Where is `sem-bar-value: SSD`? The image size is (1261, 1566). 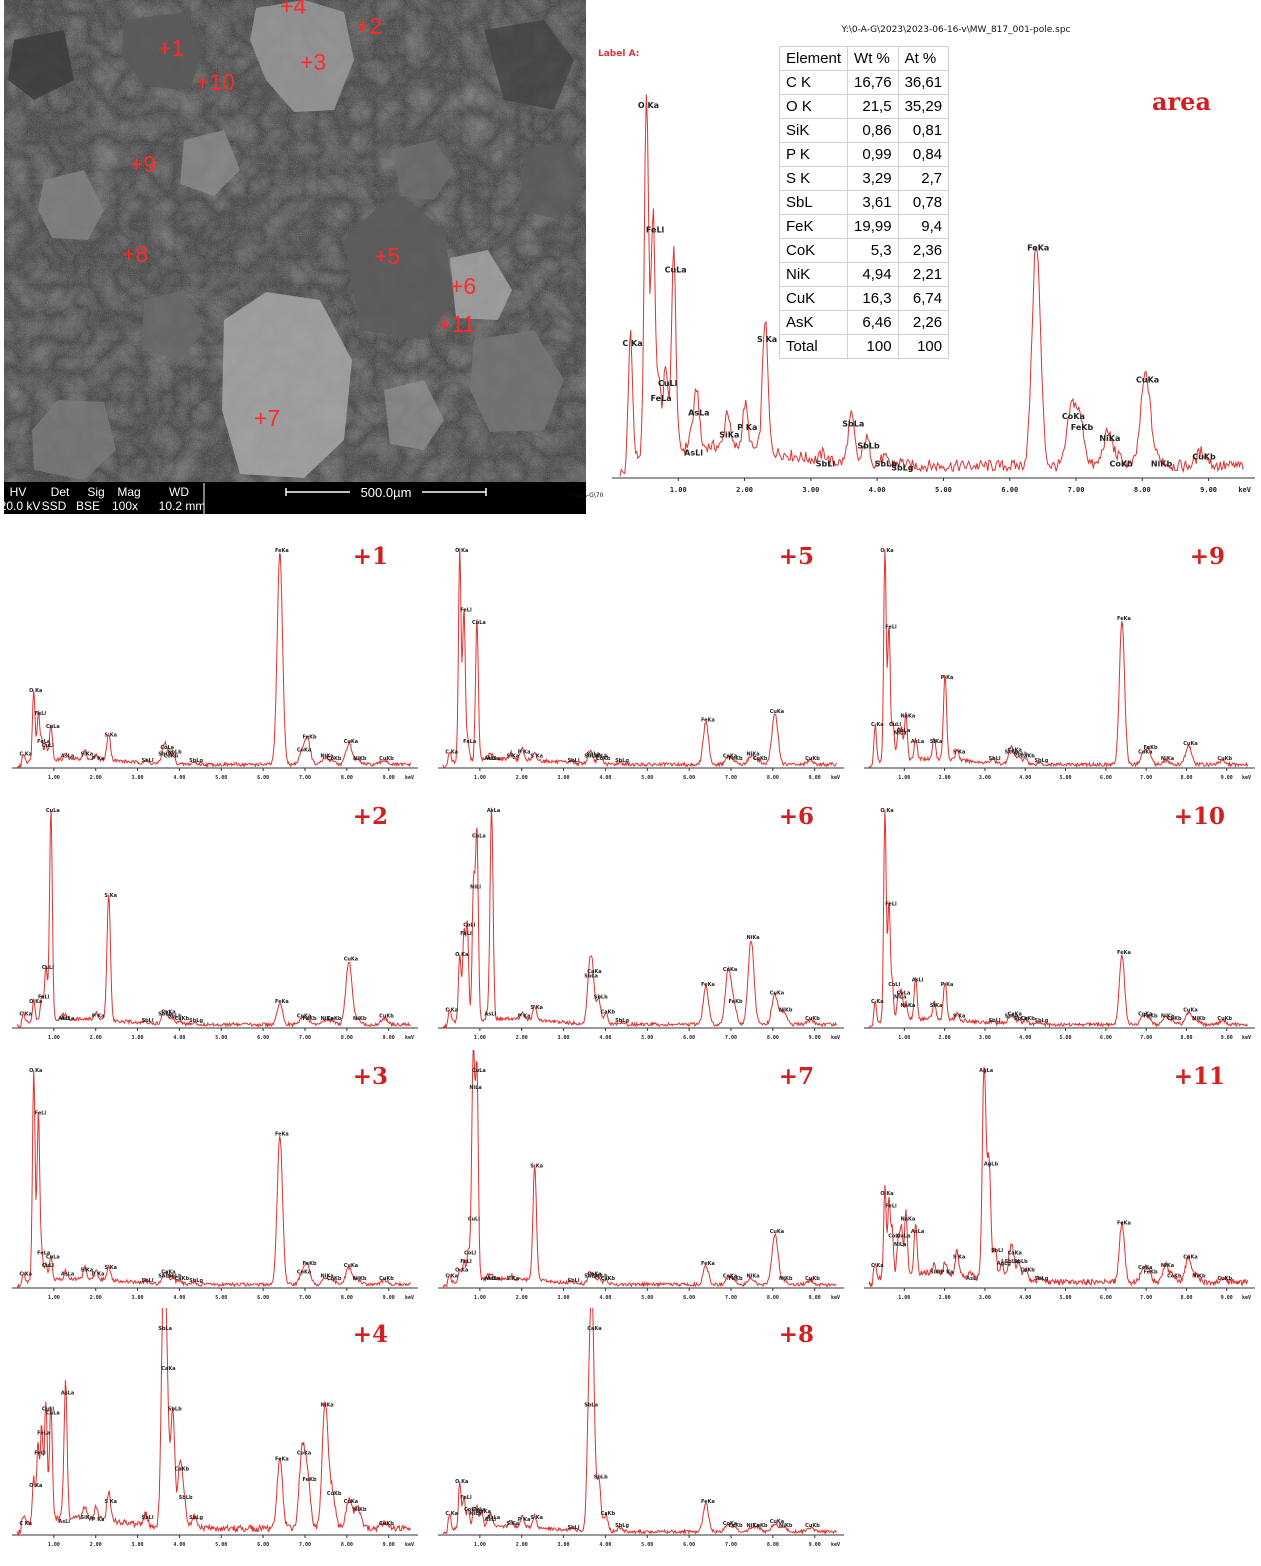 sem-bar-value: SSD is located at coordinates (54, 506).